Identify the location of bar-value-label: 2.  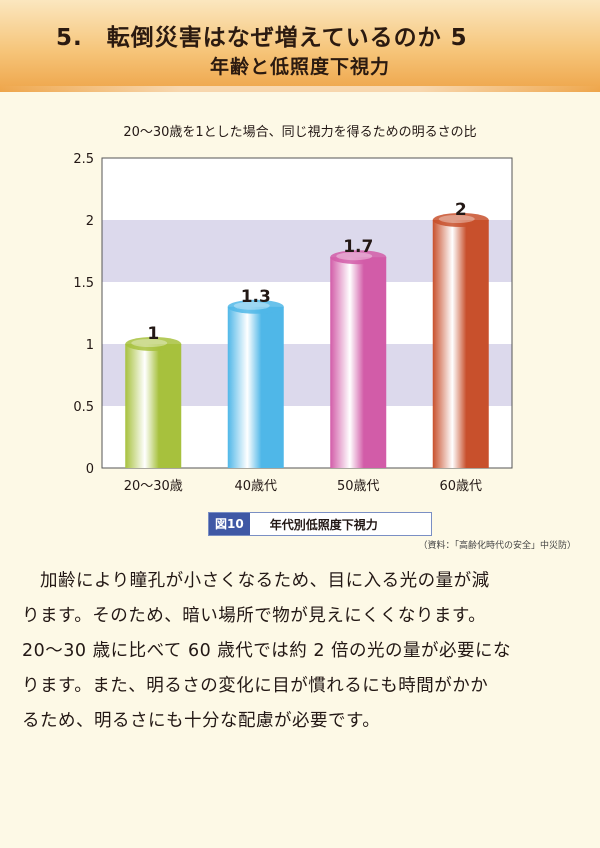
(461, 210).